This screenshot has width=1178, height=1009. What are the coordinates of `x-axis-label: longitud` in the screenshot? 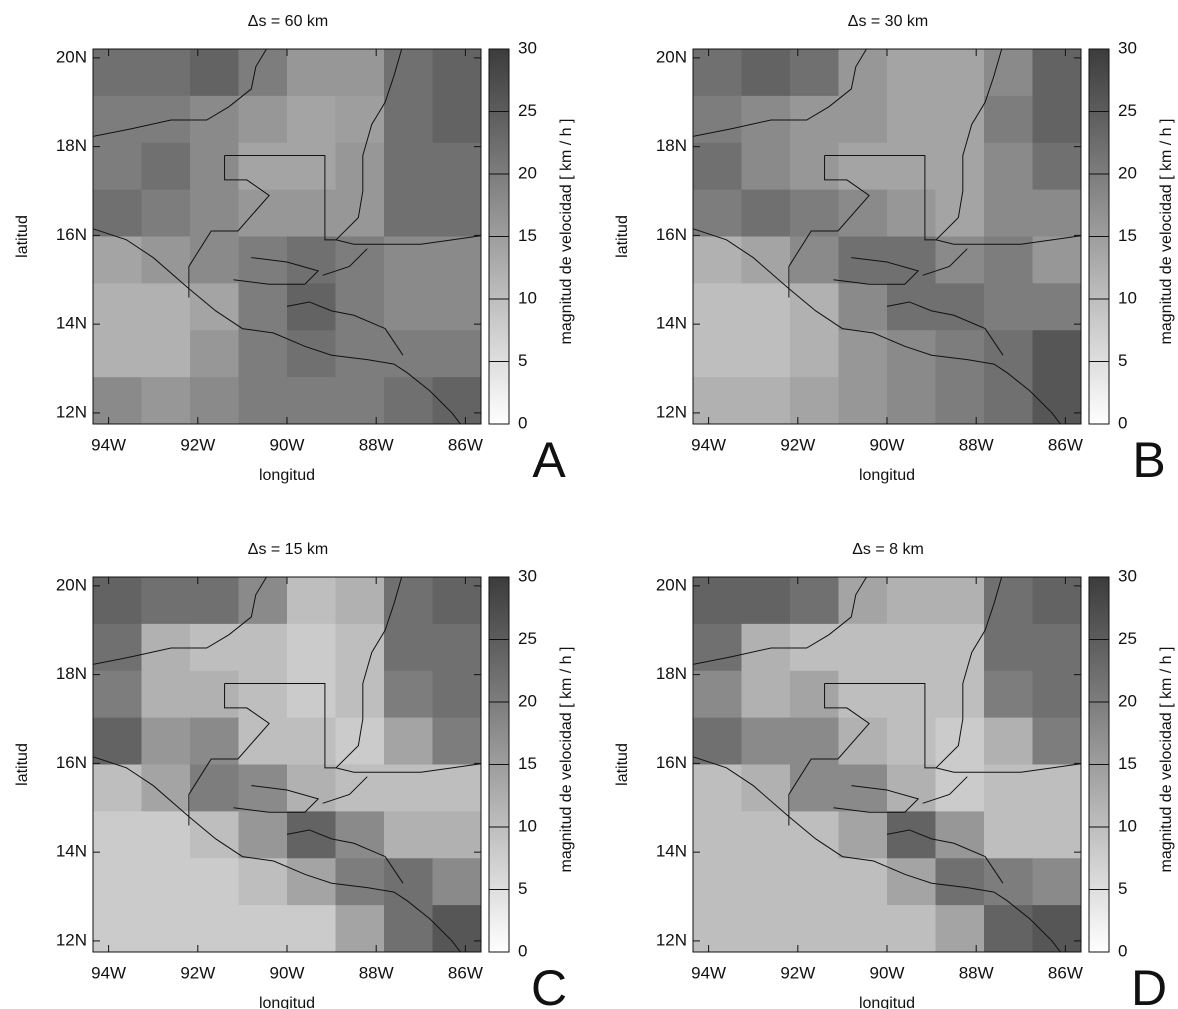 It's located at (287, 1002).